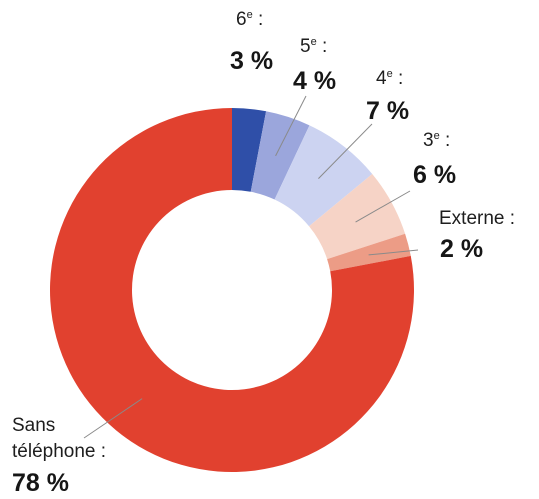  I want to click on label-externe: Externe :, so click(477, 218).